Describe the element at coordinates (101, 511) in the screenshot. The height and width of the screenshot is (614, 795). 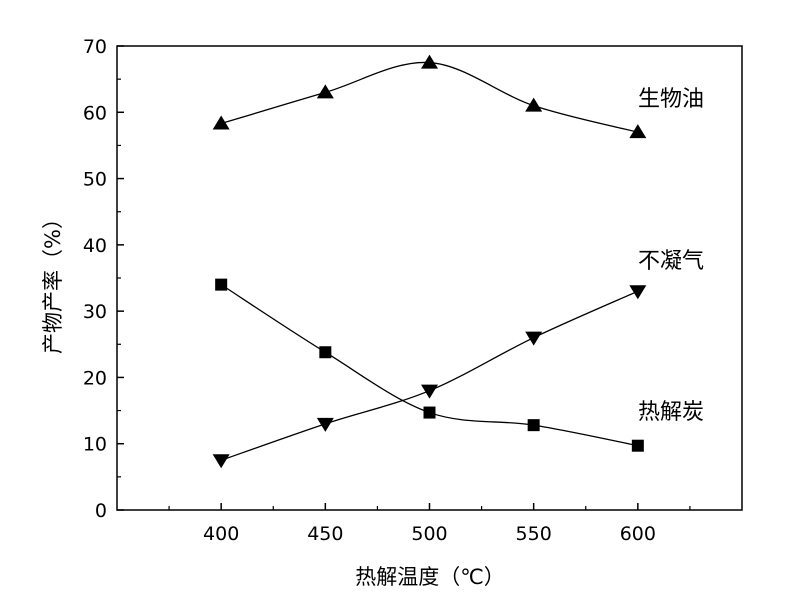
I see `y-tick-label: 0` at that location.